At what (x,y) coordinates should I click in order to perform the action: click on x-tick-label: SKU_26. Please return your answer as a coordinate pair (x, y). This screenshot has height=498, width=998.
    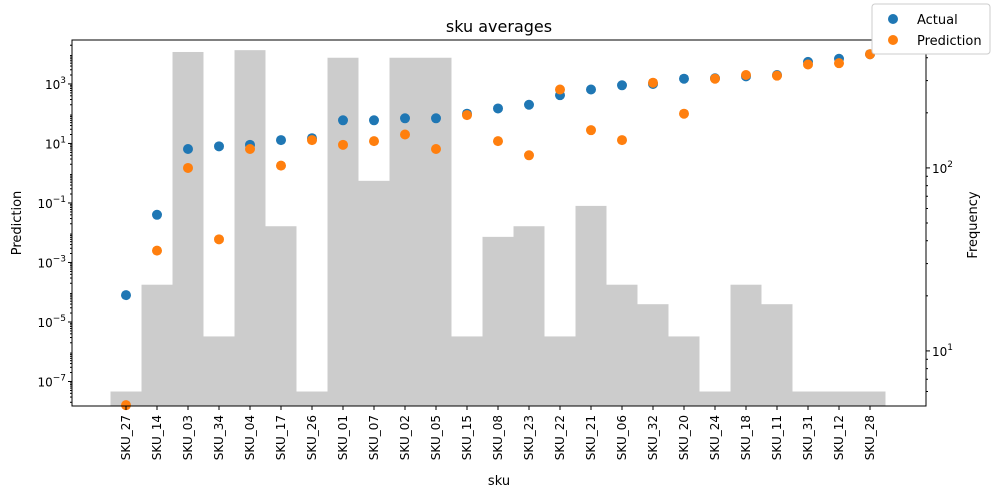
    Looking at the image, I should click on (312, 437).